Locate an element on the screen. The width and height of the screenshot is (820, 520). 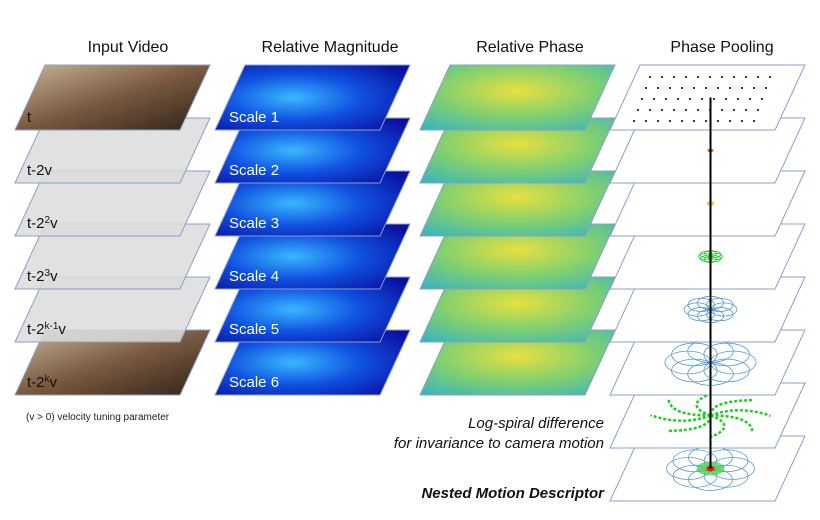
frame-label: t-22v is located at coordinates (42, 224).